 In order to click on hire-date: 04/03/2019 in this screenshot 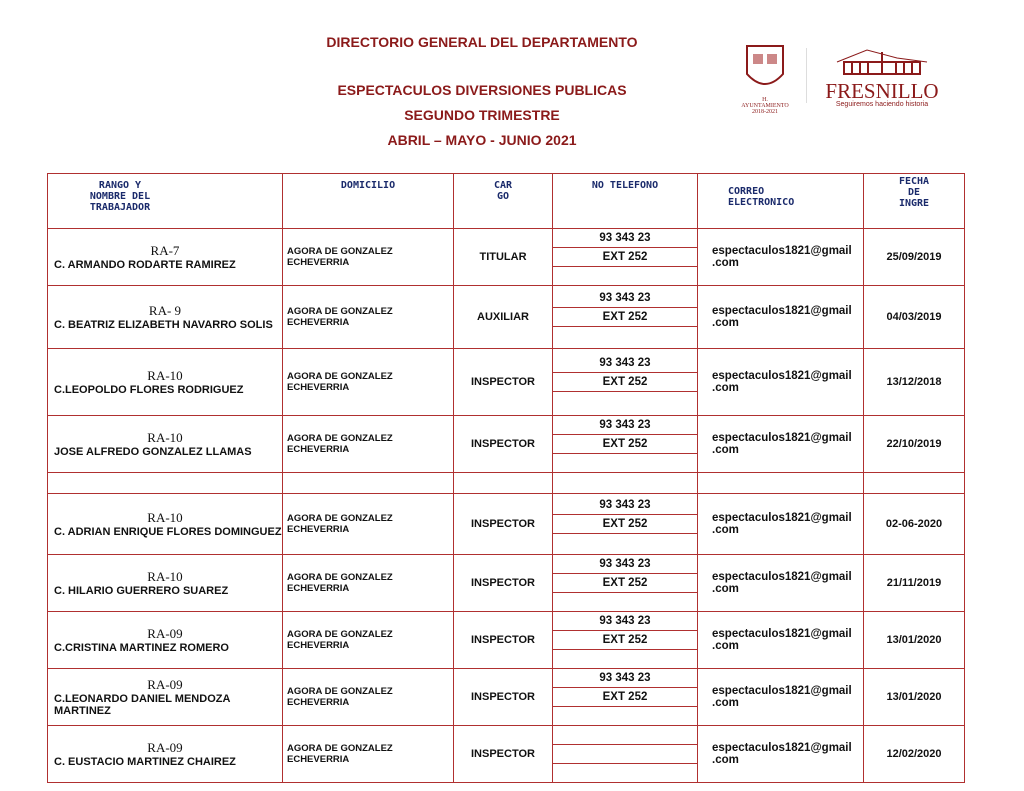, I will do `click(914, 317)`.